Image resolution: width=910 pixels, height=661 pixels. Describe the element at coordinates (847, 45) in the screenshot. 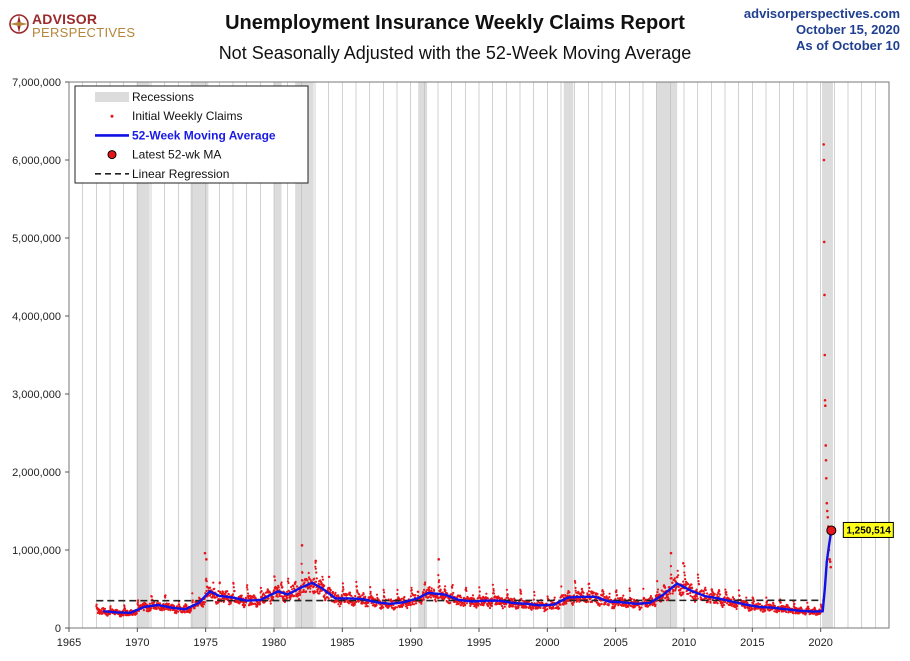

I see `source-asof: As of October 10` at that location.